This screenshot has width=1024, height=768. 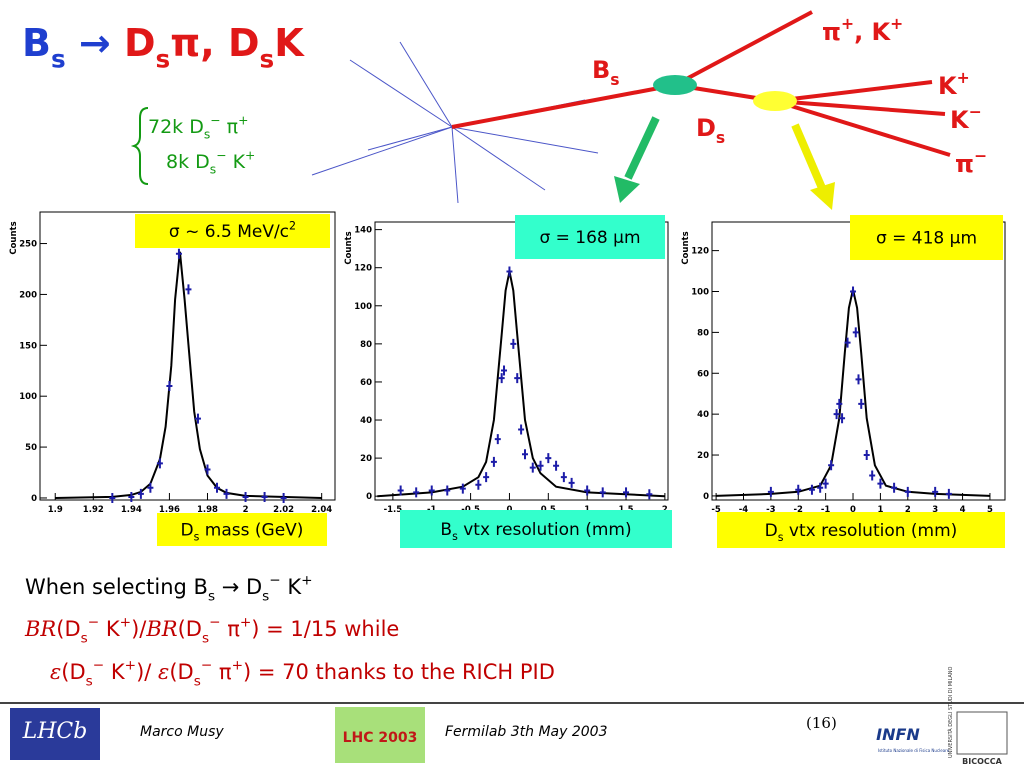 I want to click on x-tick-label: 3, so click(x=935, y=510).